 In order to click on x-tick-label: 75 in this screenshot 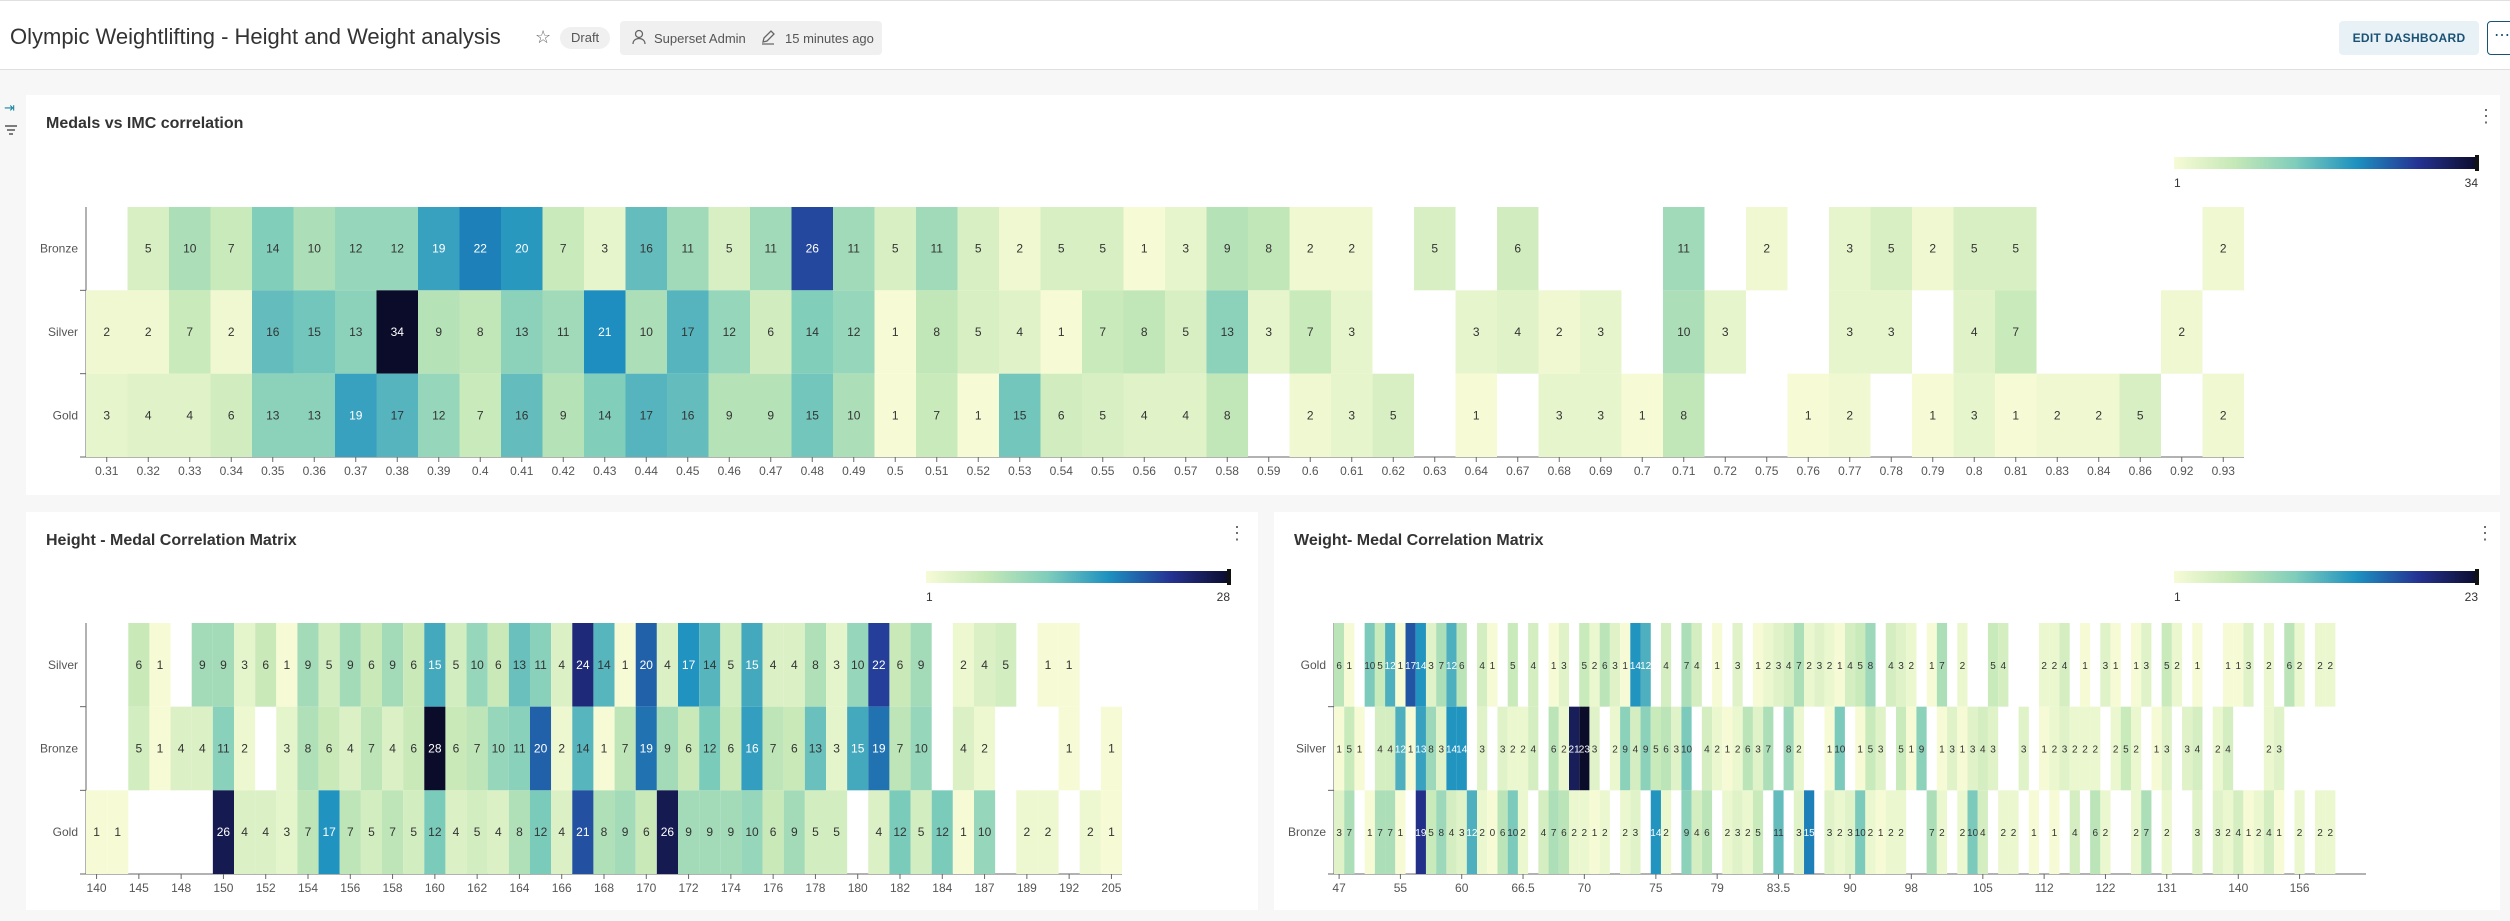, I will do `click(1656, 888)`.